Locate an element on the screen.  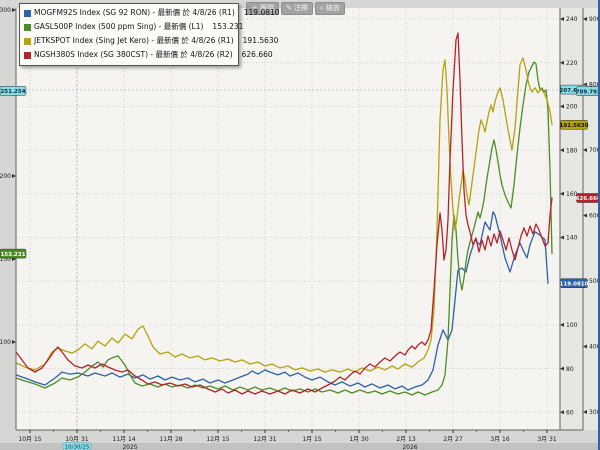
r1-tick-label: 100 is located at coordinates (572, 325).